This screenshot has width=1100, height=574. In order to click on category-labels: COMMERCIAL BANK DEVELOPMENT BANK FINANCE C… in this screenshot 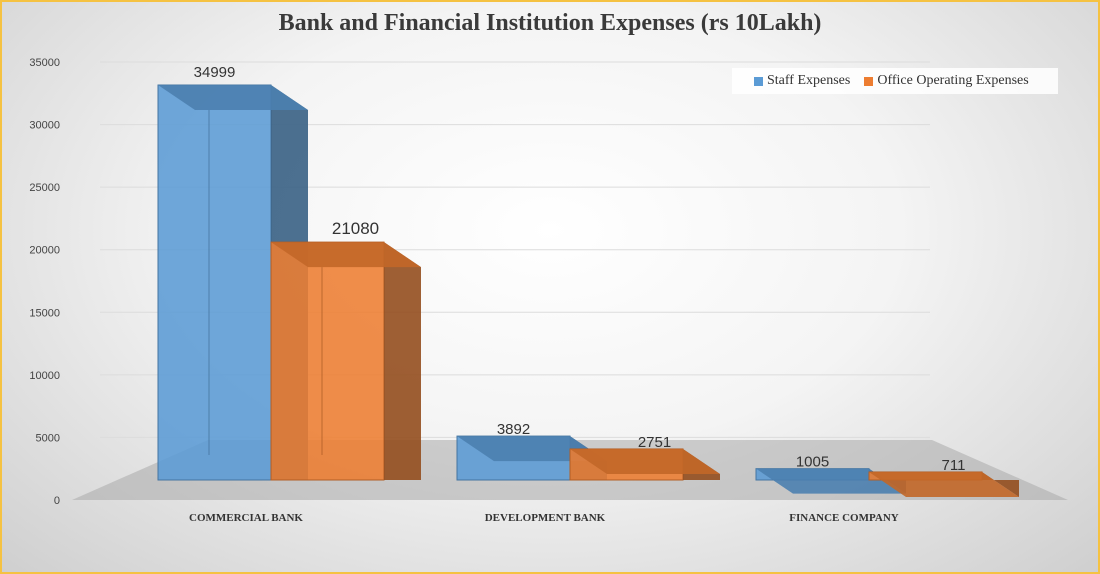, I will do `click(544, 518)`.